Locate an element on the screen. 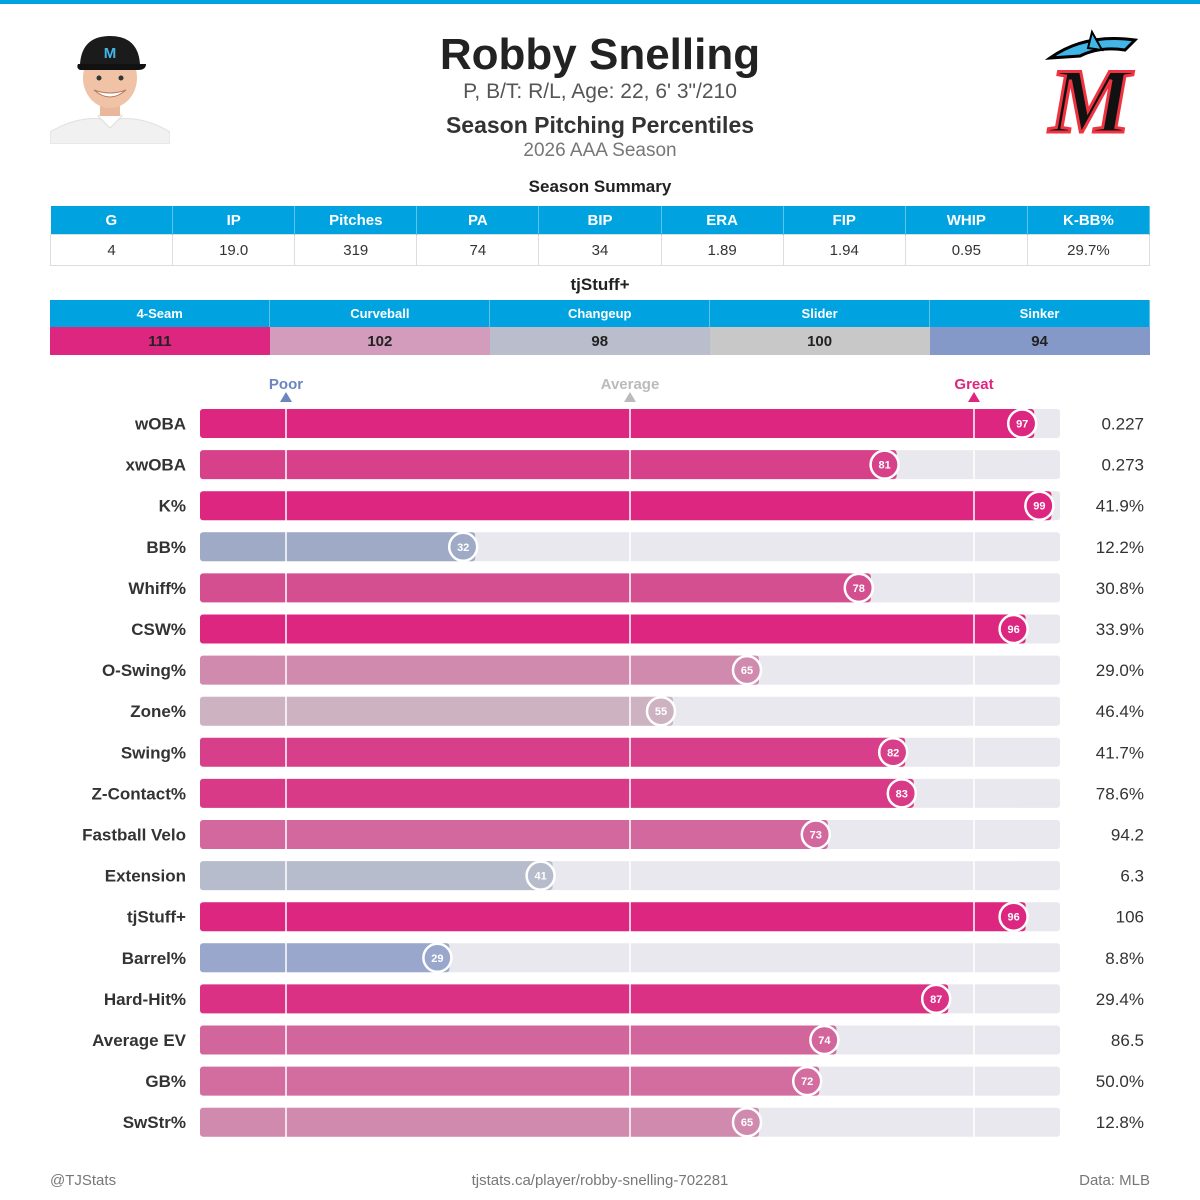 The width and height of the screenshot is (1200, 1200). metric-label: Average EV is located at coordinates (139, 1040).